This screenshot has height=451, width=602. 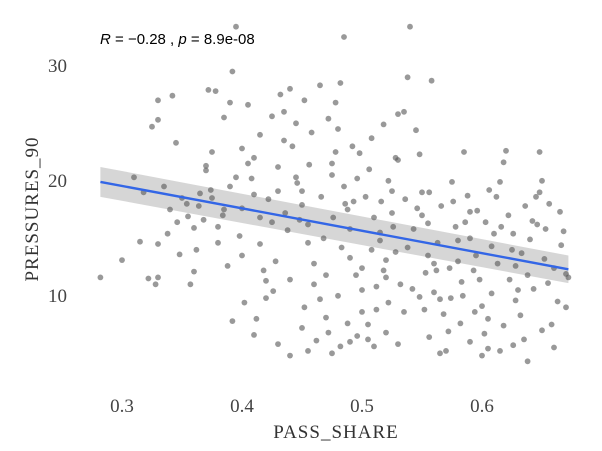 What do you see at coordinates (302, 406) in the screenshot?
I see `x-axis-ticks: 0.3 0.4 0.5 0.6` at bounding box center [302, 406].